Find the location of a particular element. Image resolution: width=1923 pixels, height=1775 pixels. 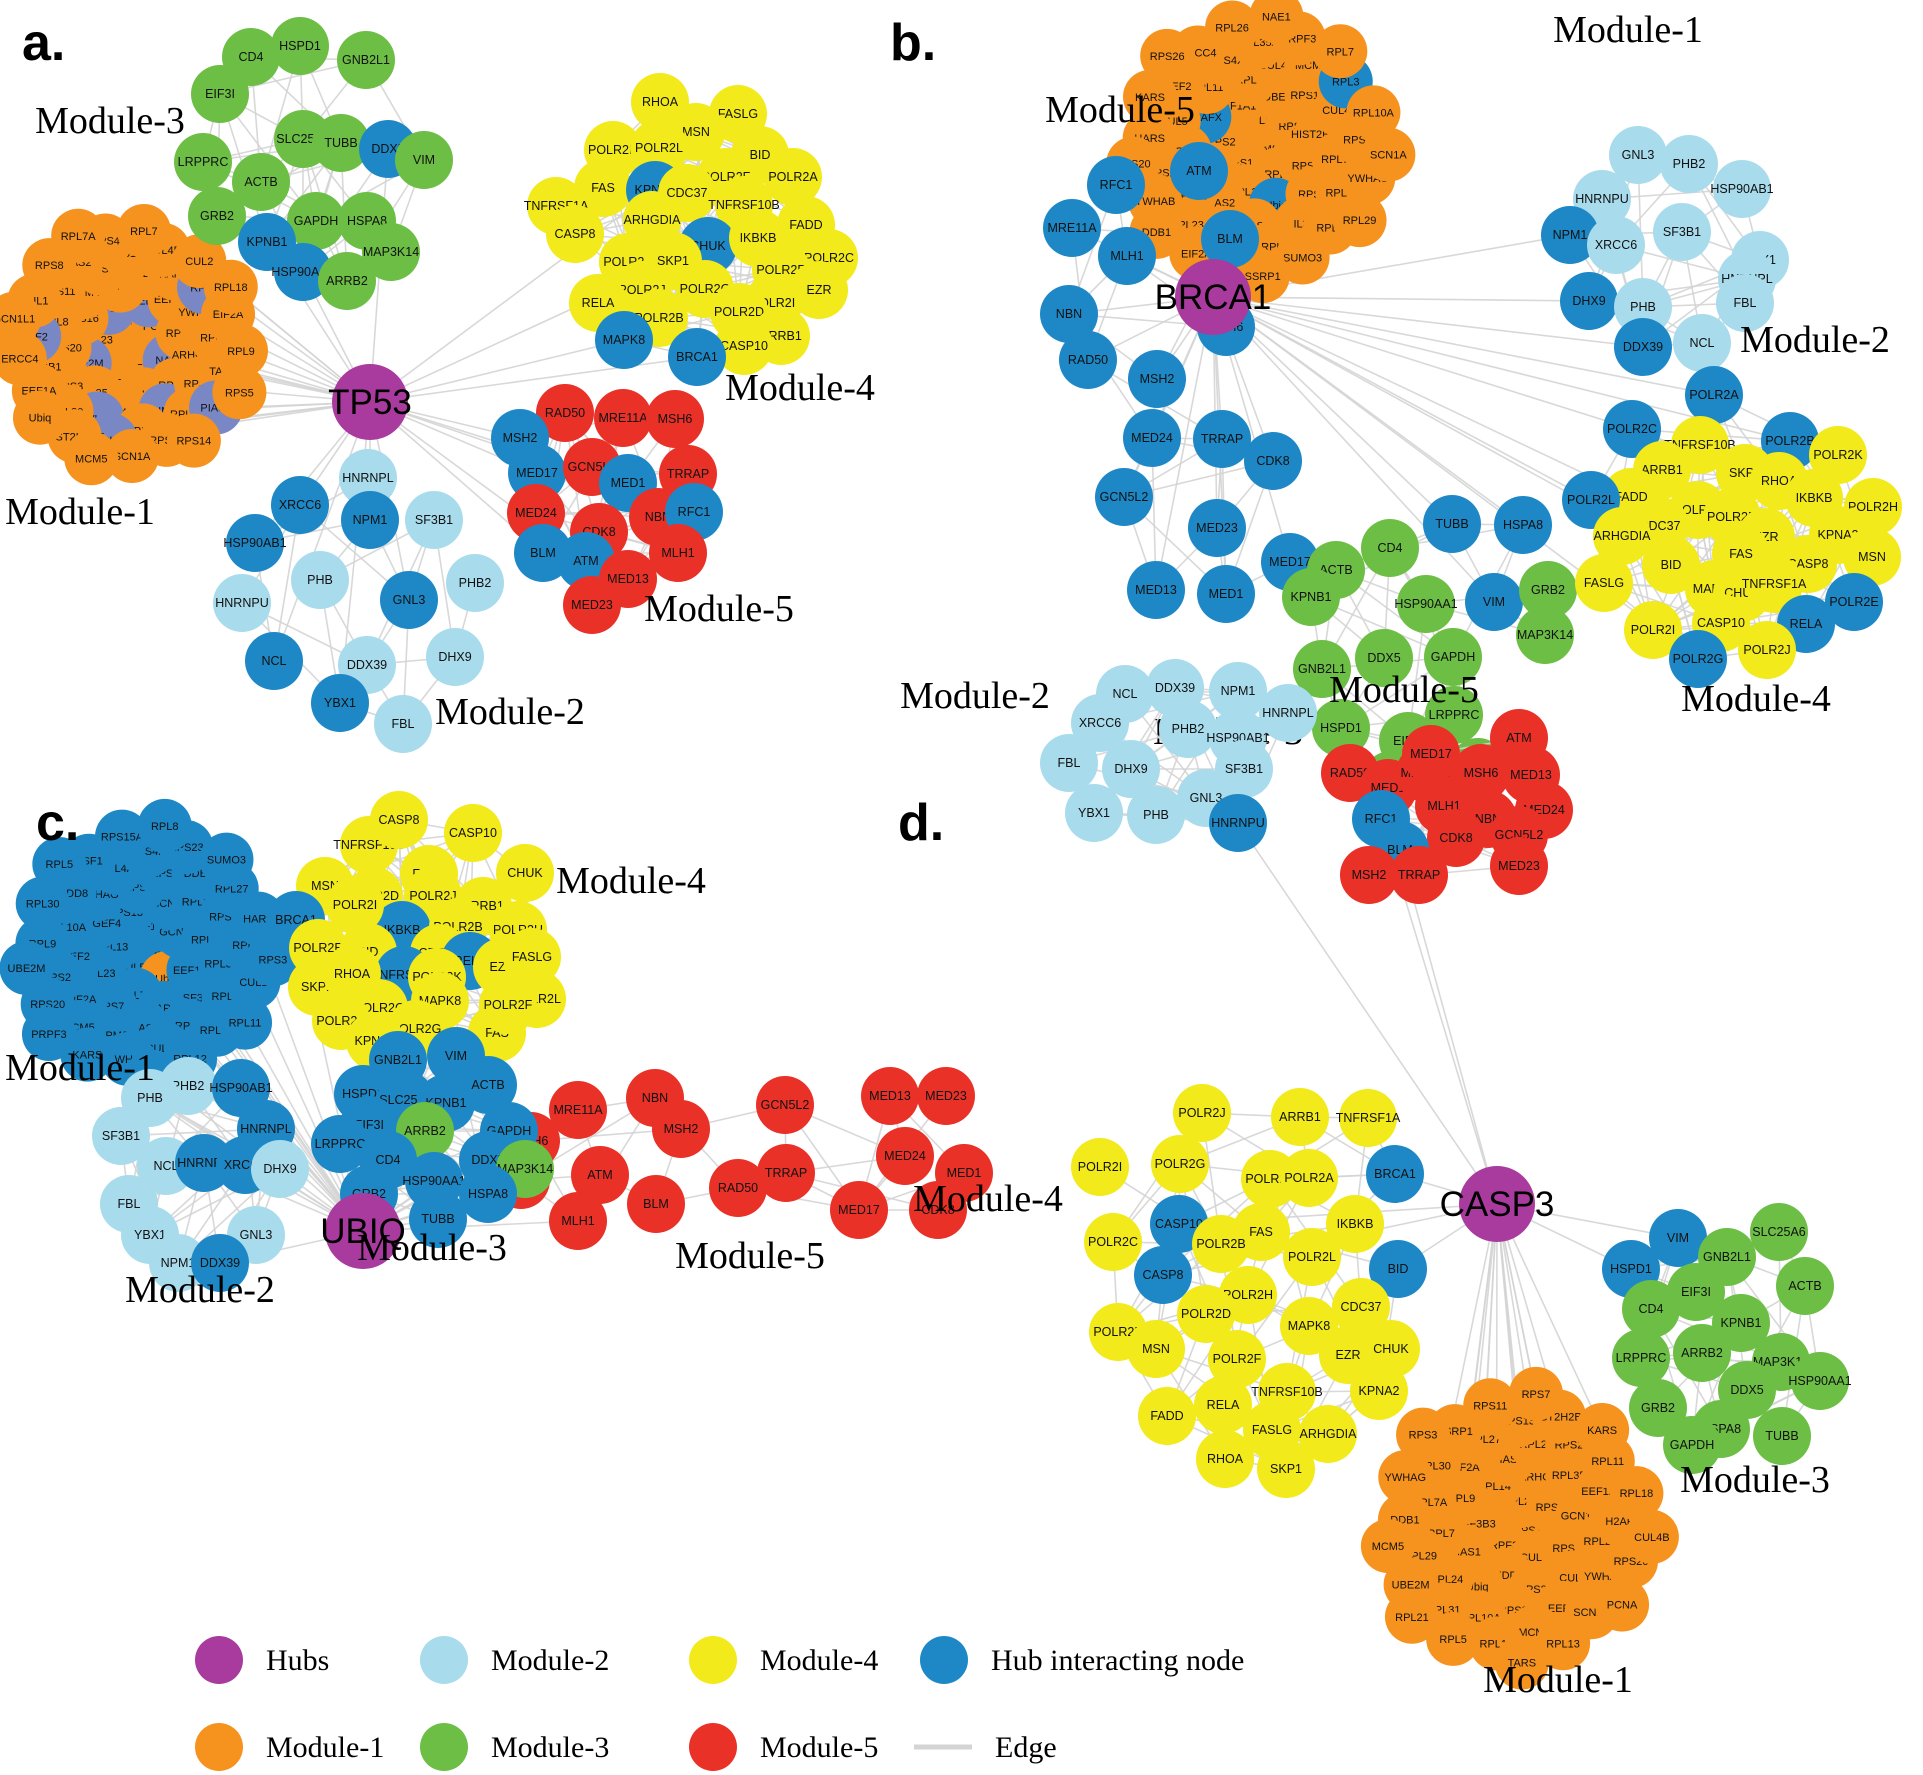

legend-item-module-2: Module-2 is located at coordinates (514, 1660).